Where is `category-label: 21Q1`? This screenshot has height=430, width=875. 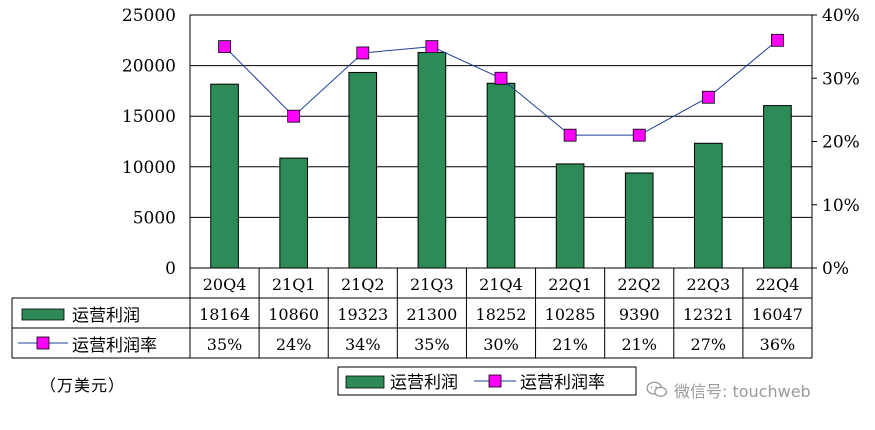
category-label: 21Q1 is located at coordinates (294, 284).